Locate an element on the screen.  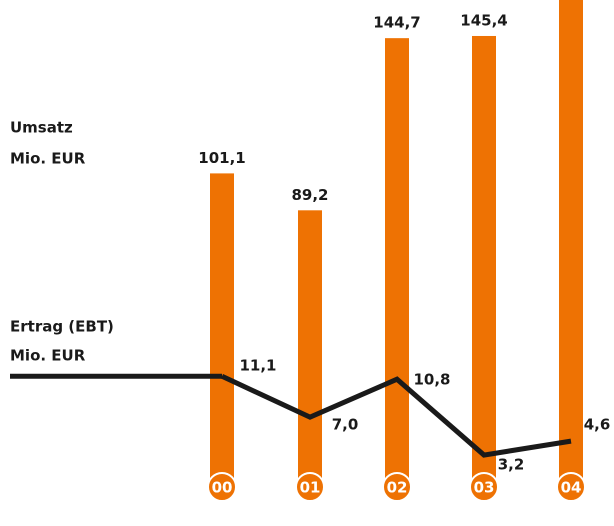
x-tick-label: 00 is located at coordinates (222, 488).